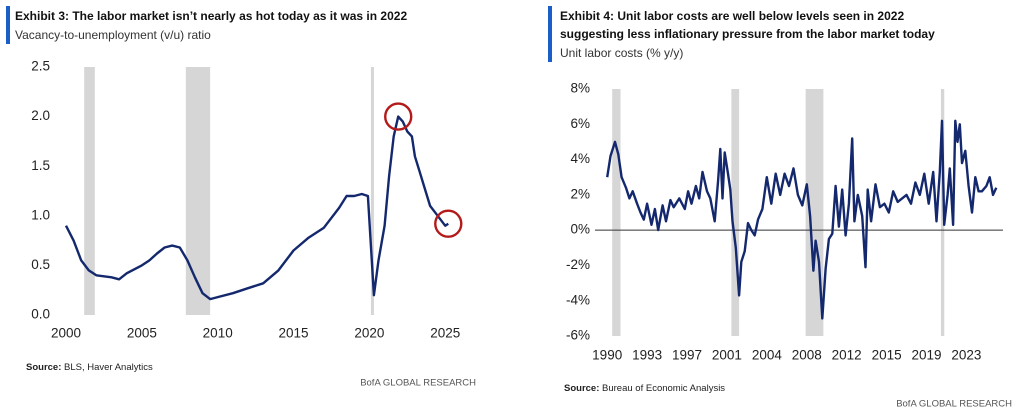  Describe the element at coordinates (687, 355) in the screenshot. I see `x-tick-label: 1997` at that location.